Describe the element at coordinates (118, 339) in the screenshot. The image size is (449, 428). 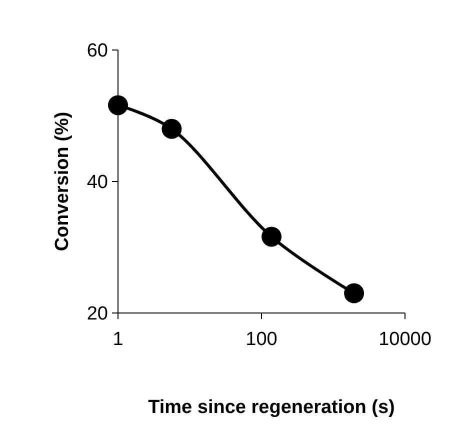
I see `x-tick-label: 1` at that location.